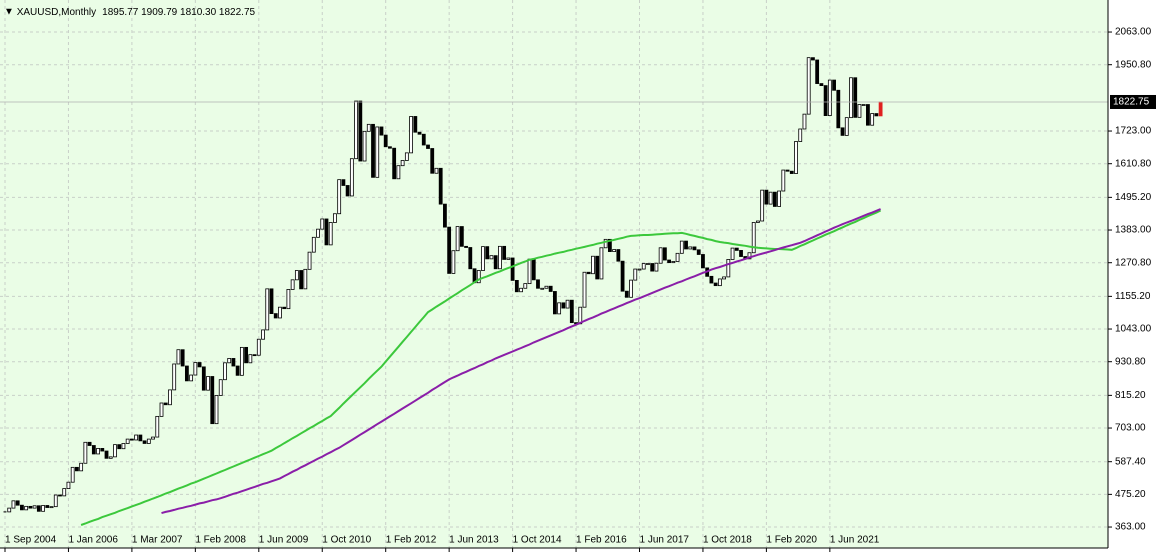  What do you see at coordinates (1130, 428) in the screenshot?
I see `y-tick-label: 703.00` at bounding box center [1130, 428].